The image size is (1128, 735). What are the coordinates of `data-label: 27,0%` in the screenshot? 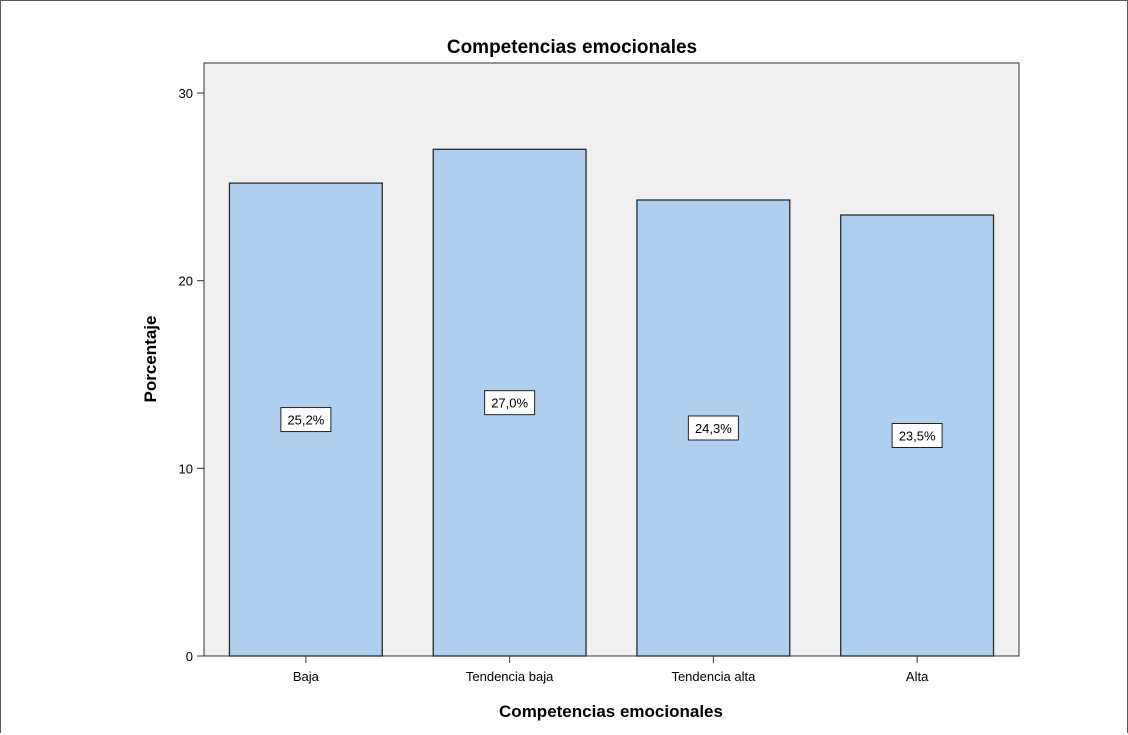 It's located at (509, 403).